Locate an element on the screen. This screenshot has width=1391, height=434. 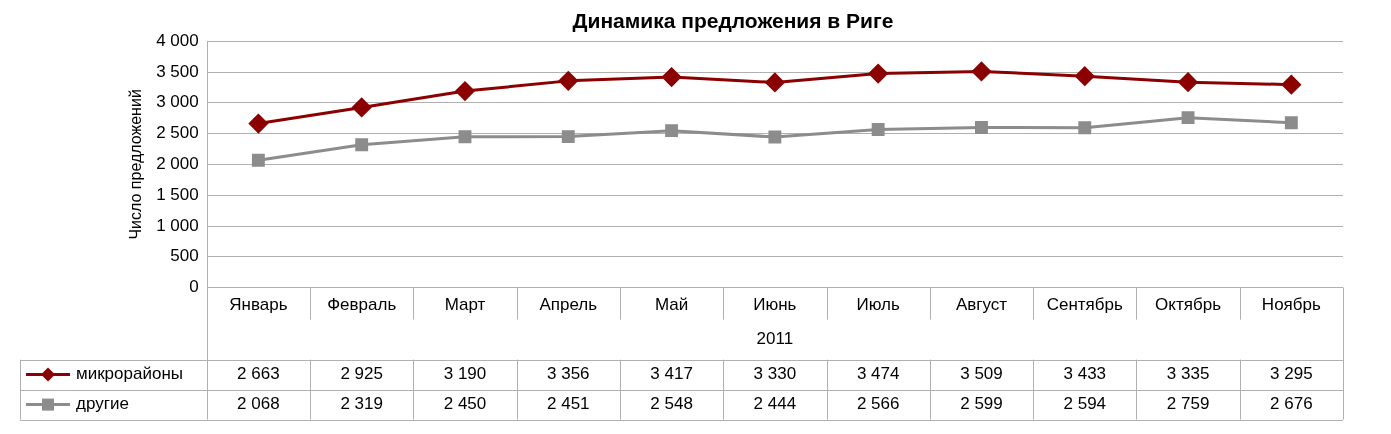
data-label: 3 190 is located at coordinates (465, 374).